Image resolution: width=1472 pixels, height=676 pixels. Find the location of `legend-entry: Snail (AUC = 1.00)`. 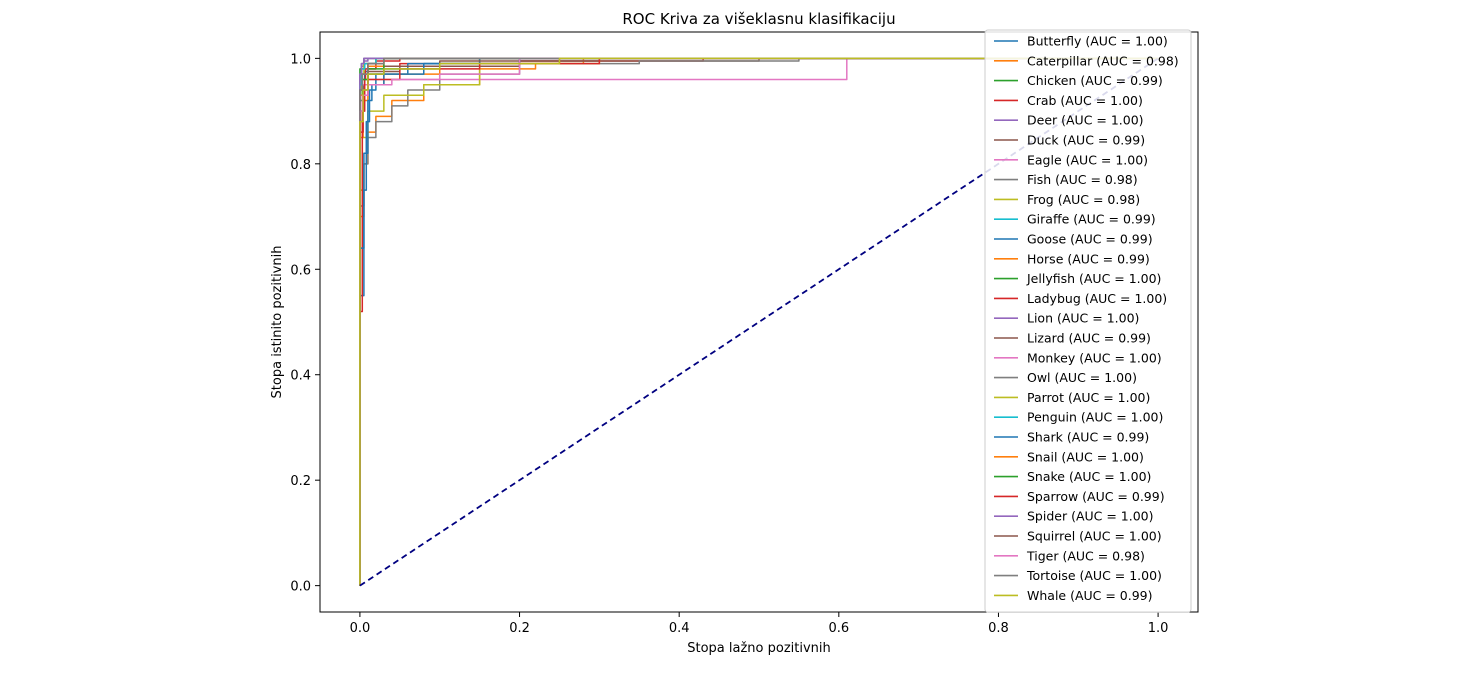

legend-entry: Snail (AUC = 1.00) is located at coordinates (1085, 456).